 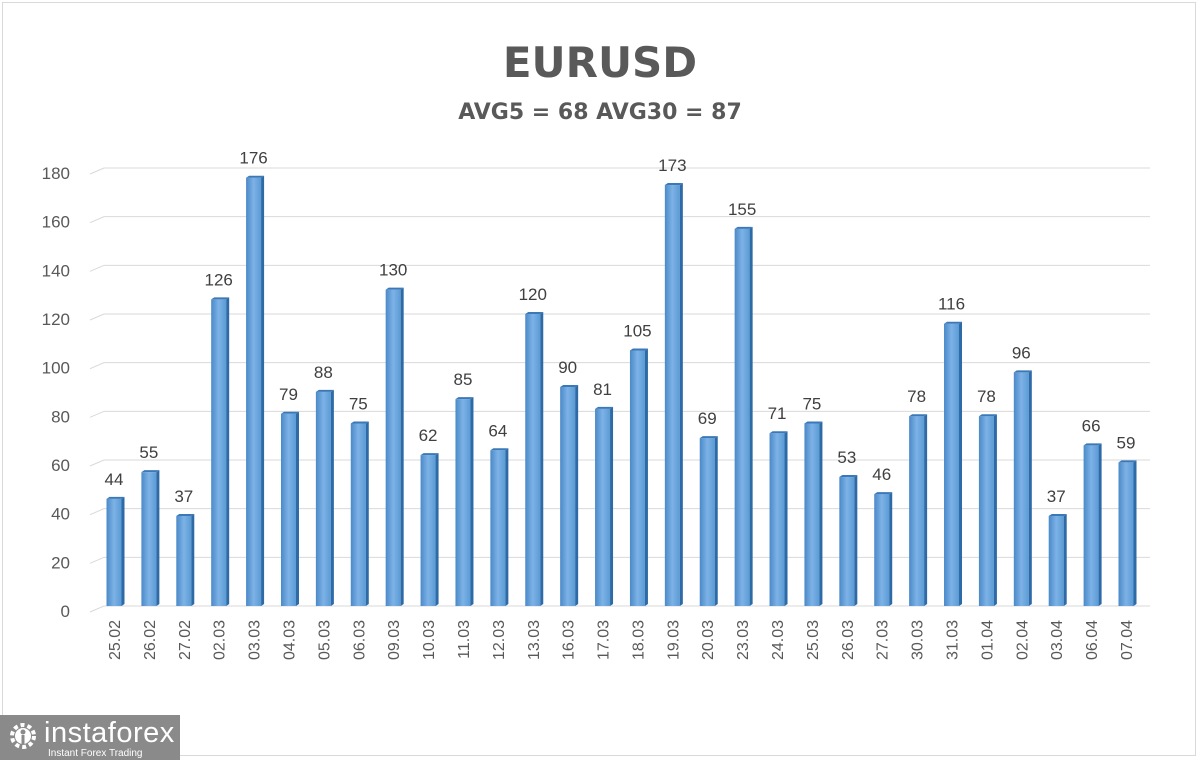 I want to click on data-label: 53, so click(x=846, y=457).